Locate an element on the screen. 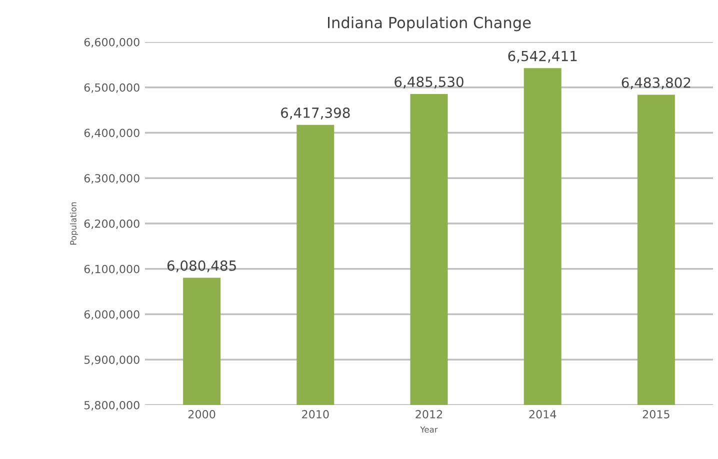  y-tick-label: 6,300,000 is located at coordinates (112, 179).